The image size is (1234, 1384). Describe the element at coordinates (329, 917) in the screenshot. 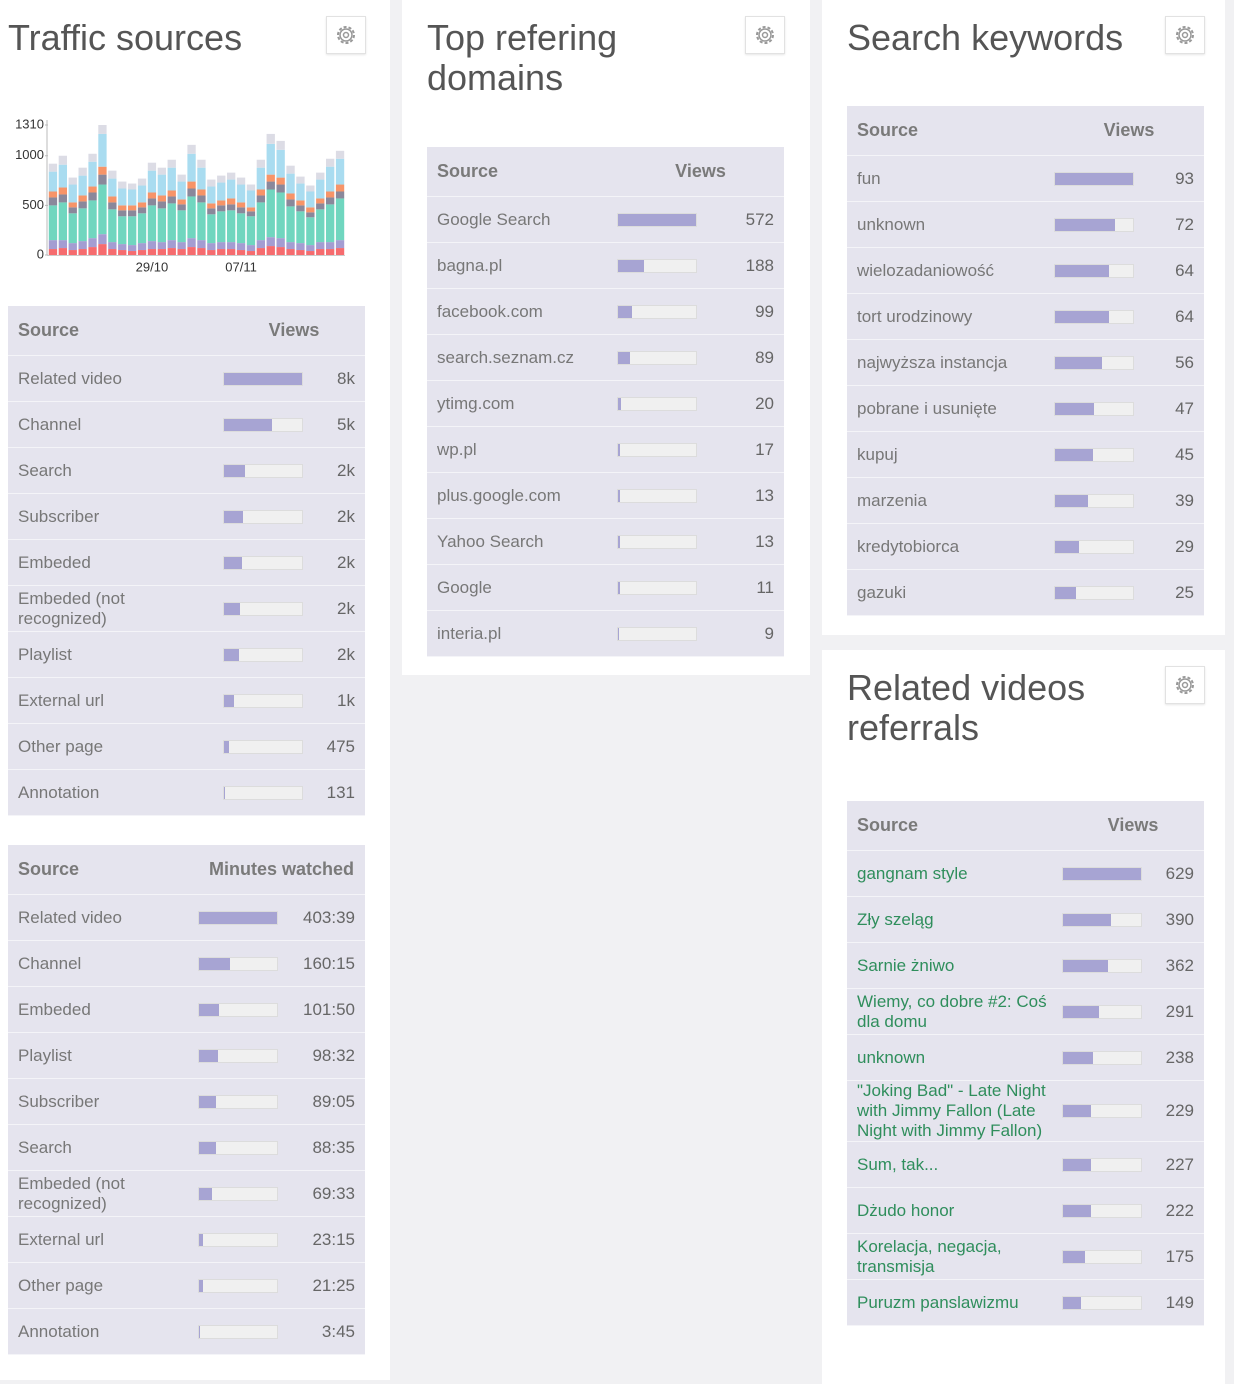

I see `value-label: 403:39` at that location.